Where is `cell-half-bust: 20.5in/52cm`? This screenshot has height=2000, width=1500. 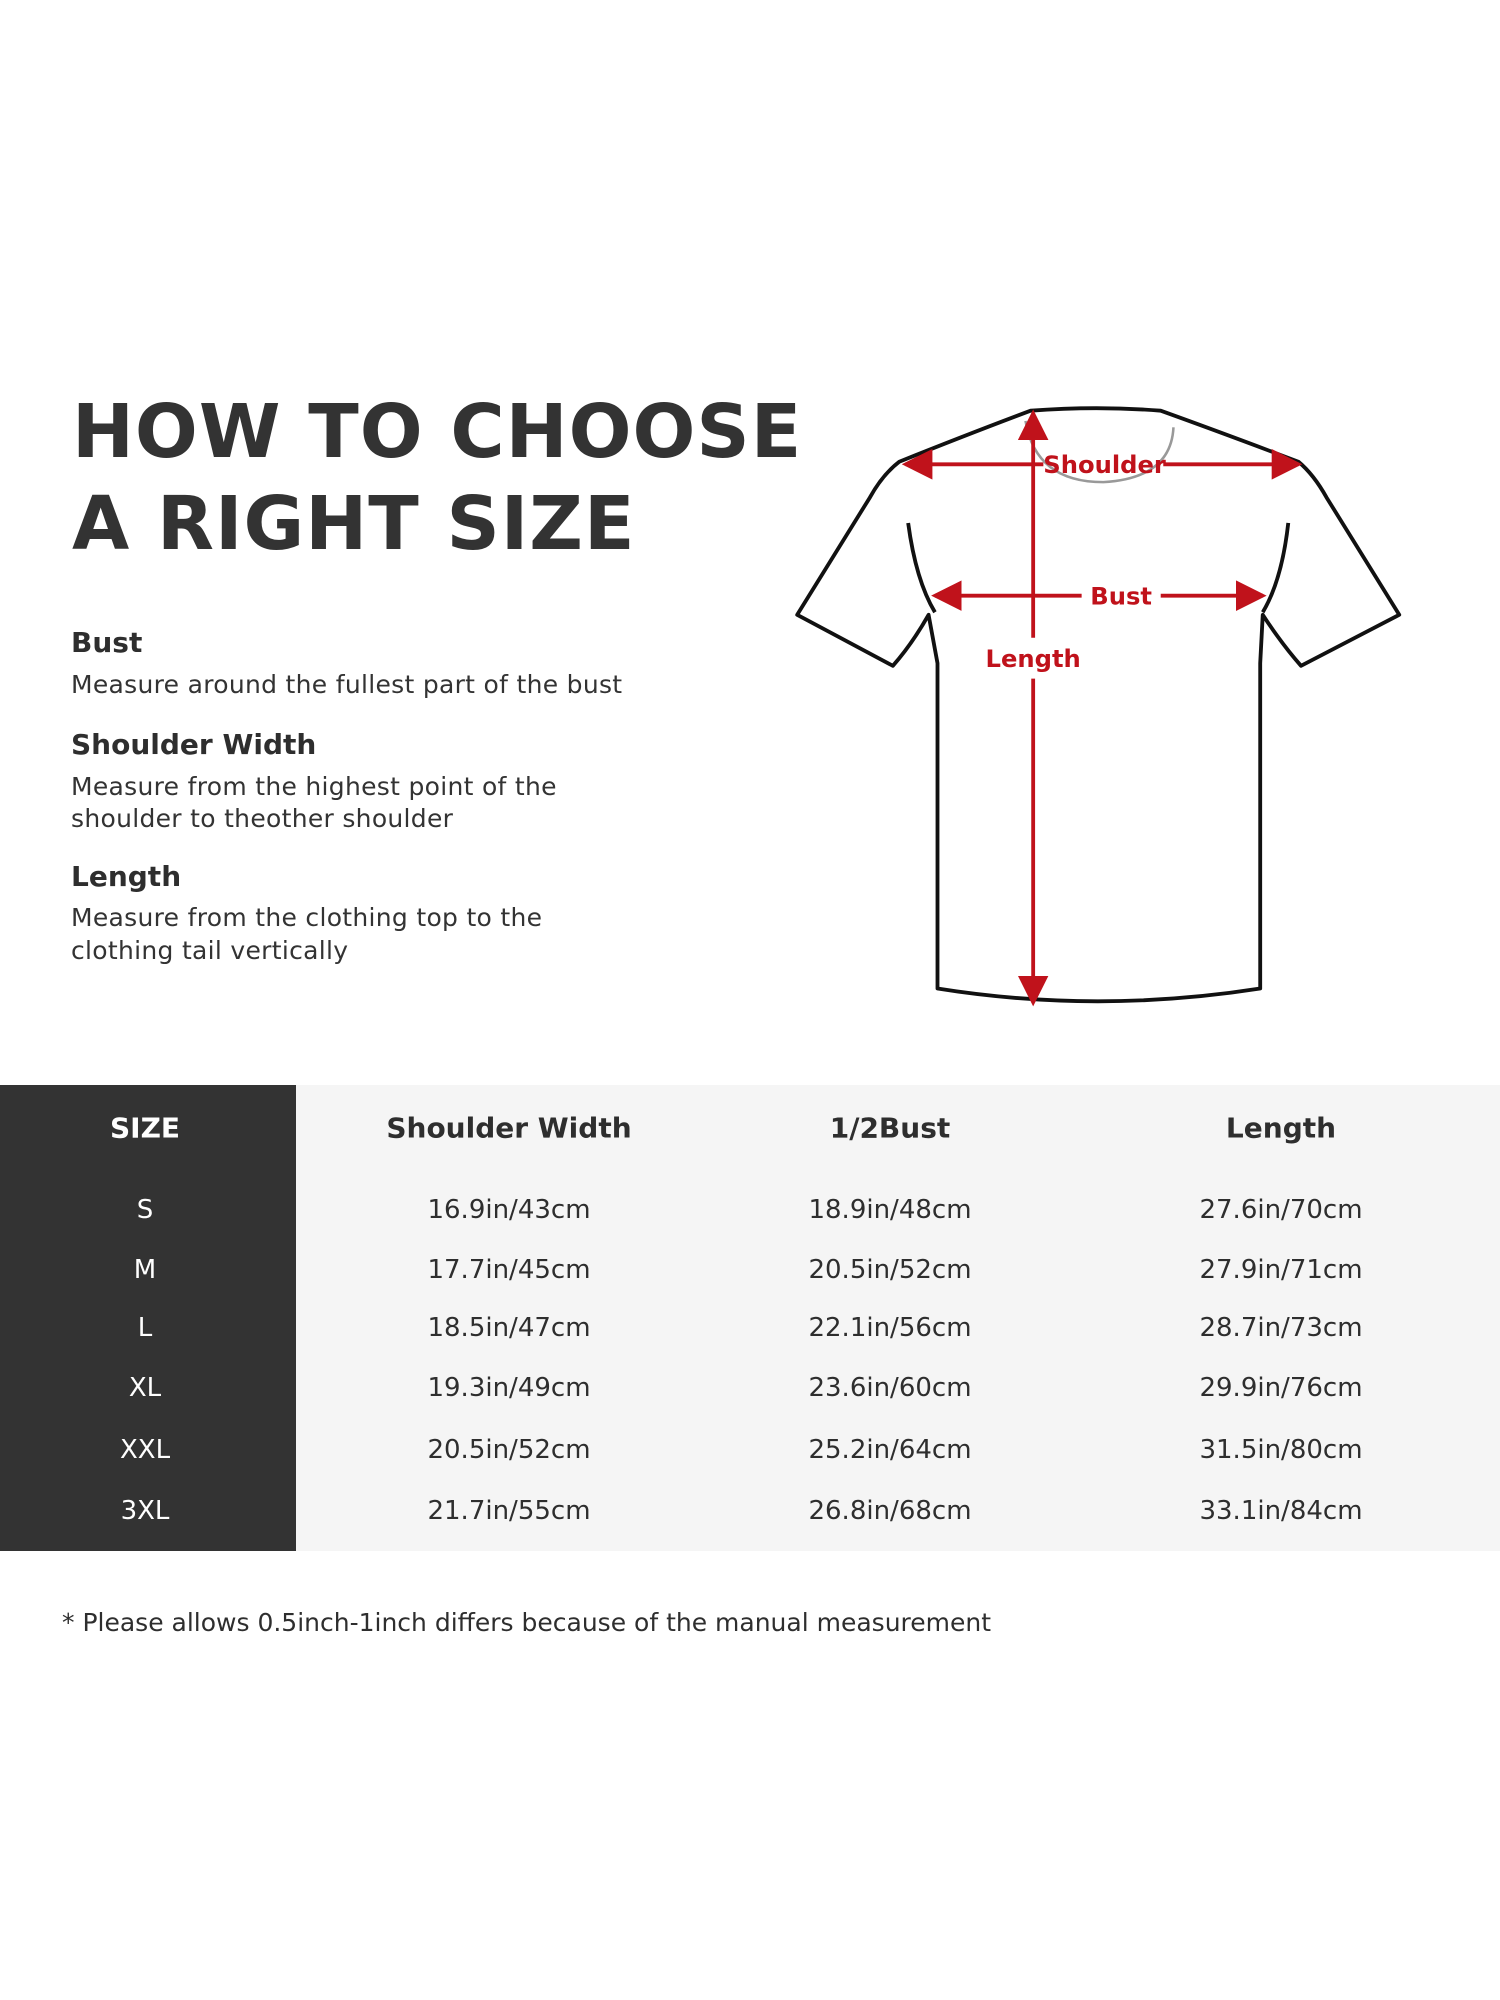 cell-half-bust: 20.5in/52cm is located at coordinates (890, 1270).